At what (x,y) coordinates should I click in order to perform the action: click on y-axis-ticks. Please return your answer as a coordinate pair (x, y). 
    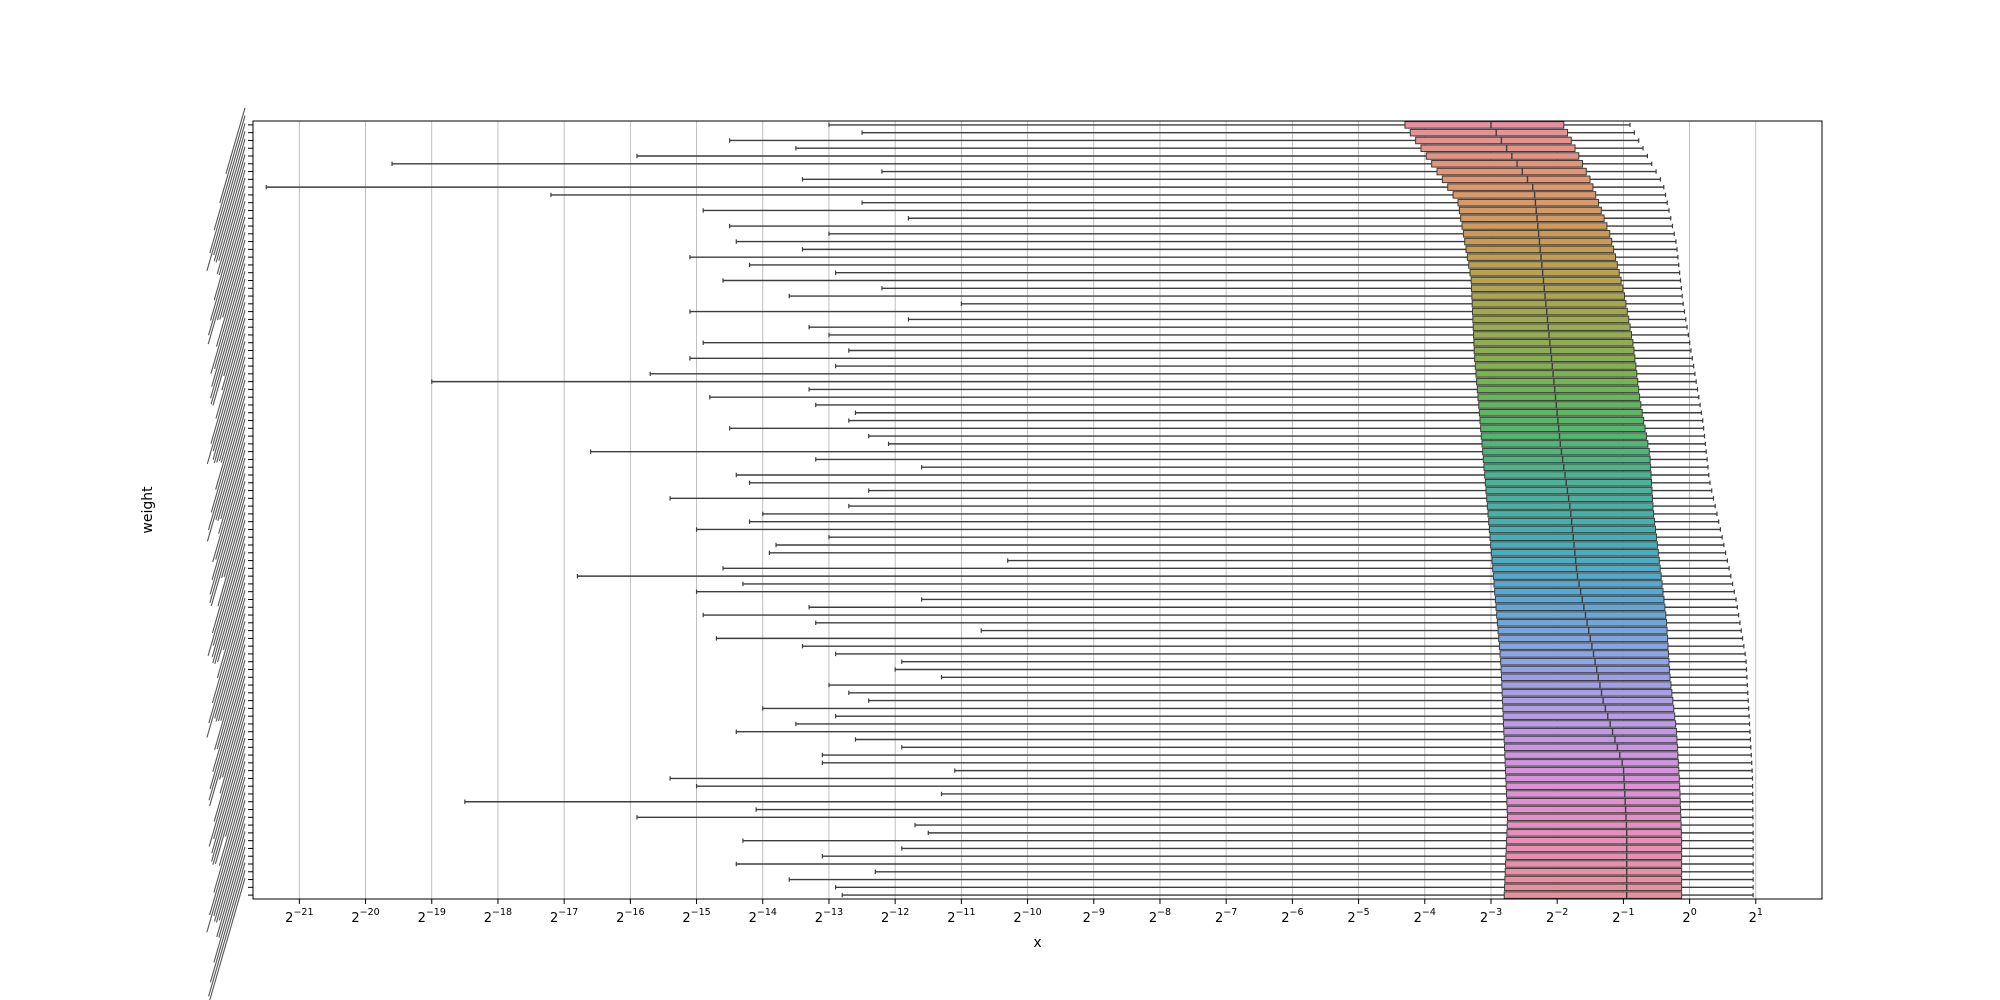
    Looking at the image, I should click on (229, 553).